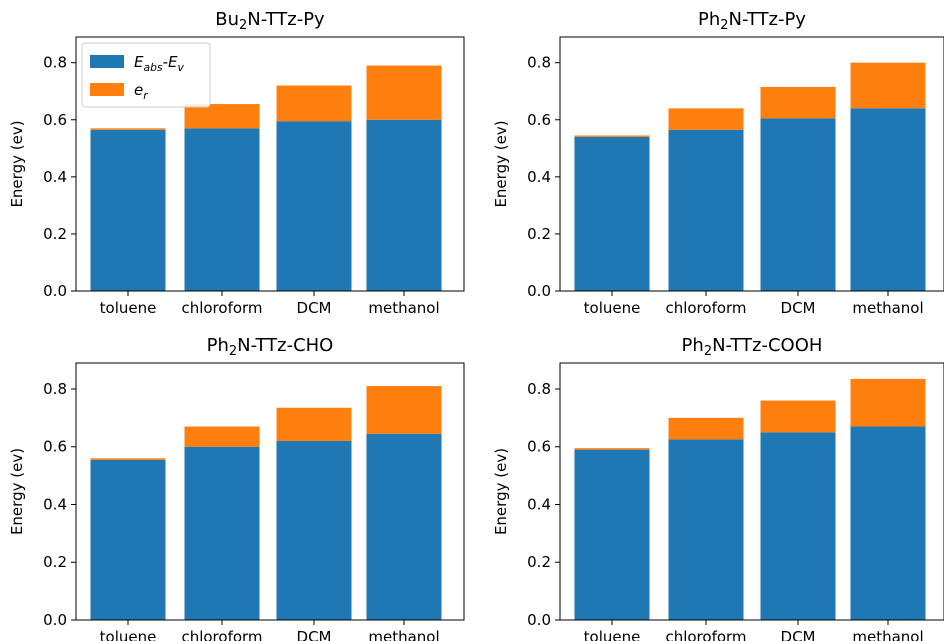 The height and width of the screenshot is (641, 944). Describe the element at coordinates (159, 63) in the screenshot. I see `legend-label-base: Eabs-Ev` at that location.